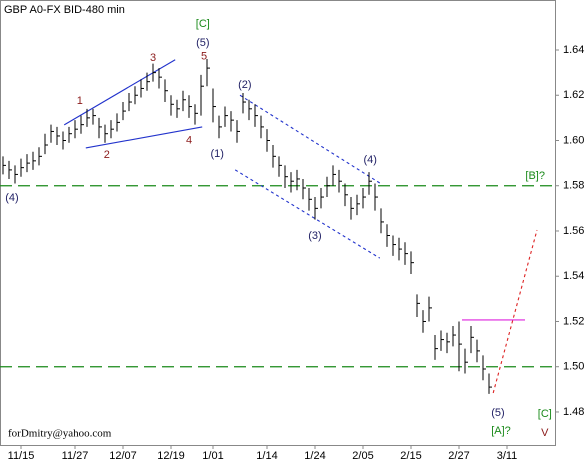 The width and height of the screenshot is (588, 464). Describe the element at coordinates (189, 140) in the screenshot. I see `wave-label: 4` at that location.